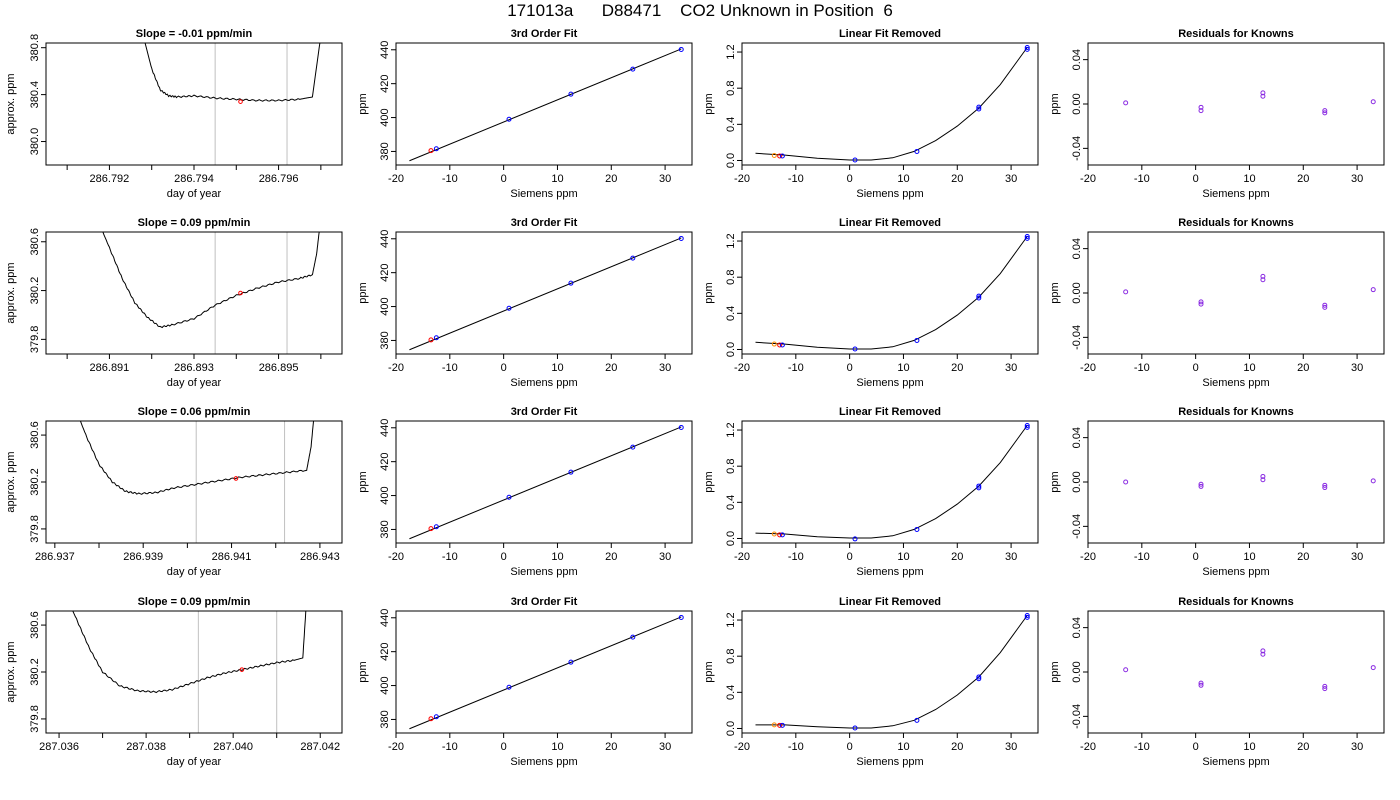  What do you see at coordinates (544, 34) in the screenshot?
I see `panel-title: 3rd Order Fit` at bounding box center [544, 34].